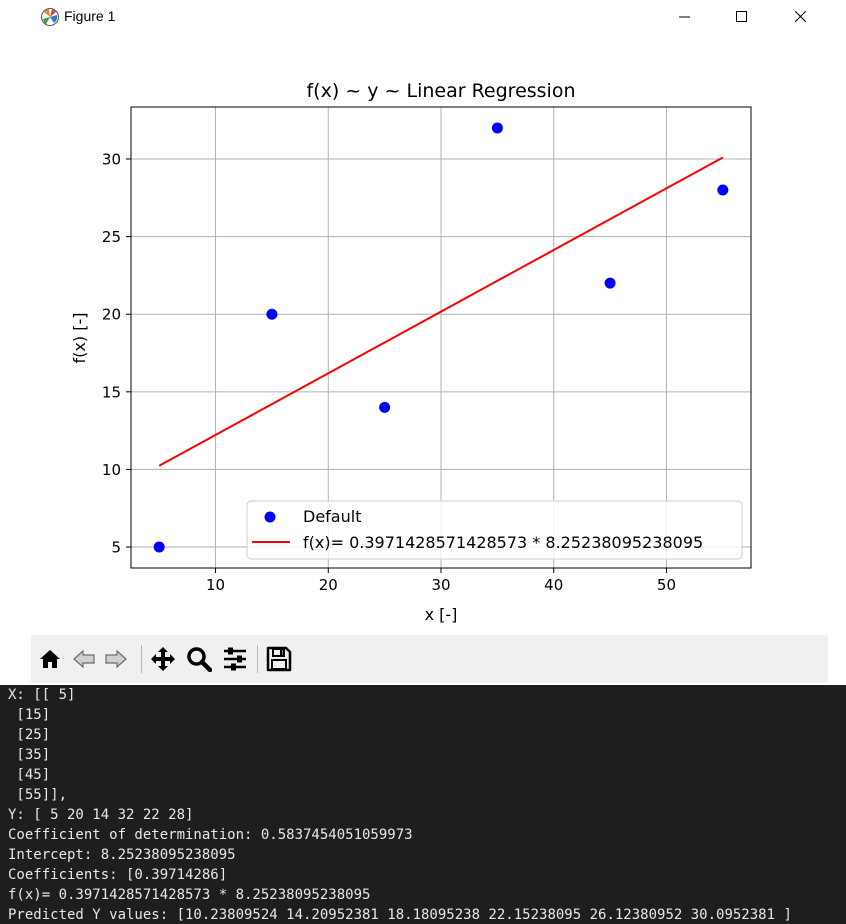  Describe the element at coordinates (440, 91) in the screenshot. I see `chart-title: f(x) ~ y ~ Linear Regression` at that location.